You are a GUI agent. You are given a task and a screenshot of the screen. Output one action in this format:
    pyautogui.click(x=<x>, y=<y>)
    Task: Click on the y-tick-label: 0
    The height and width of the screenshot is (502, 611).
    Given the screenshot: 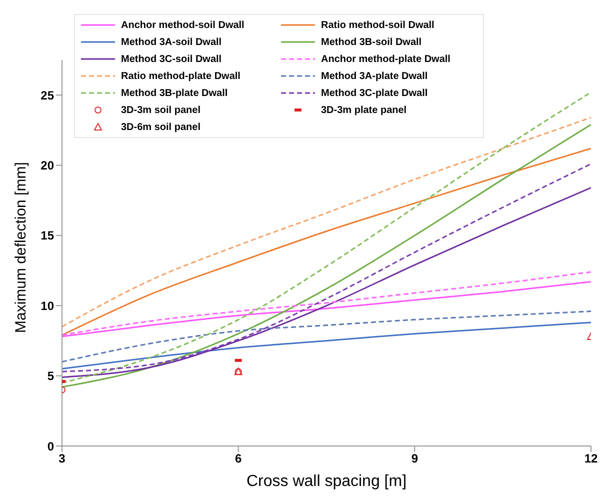 What is the action you would take?
    pyautogui.click(x=50, y=446)
    